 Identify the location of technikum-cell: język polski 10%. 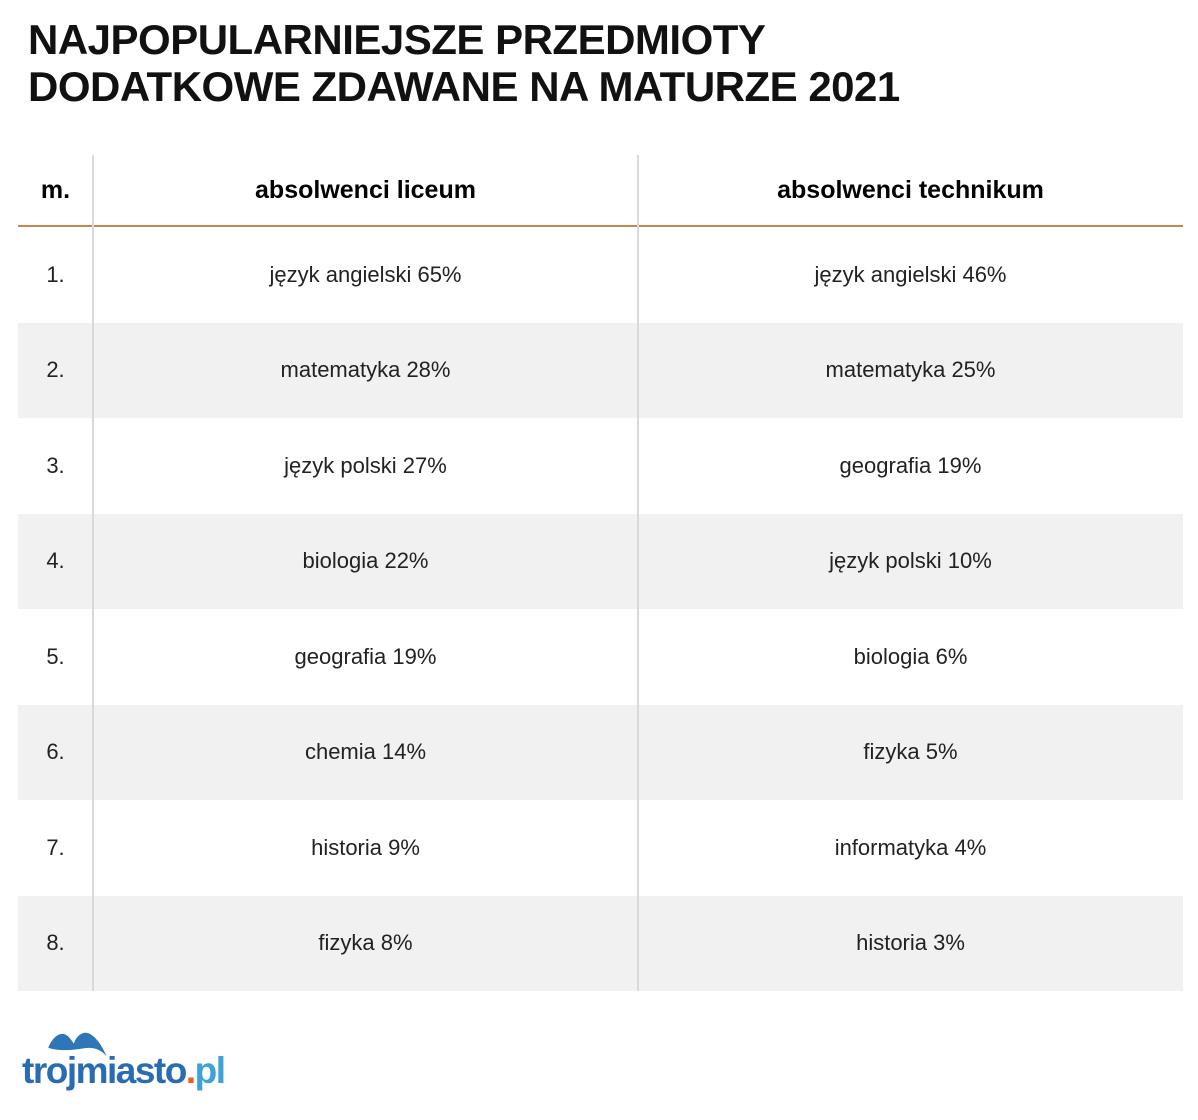
(910, 561).